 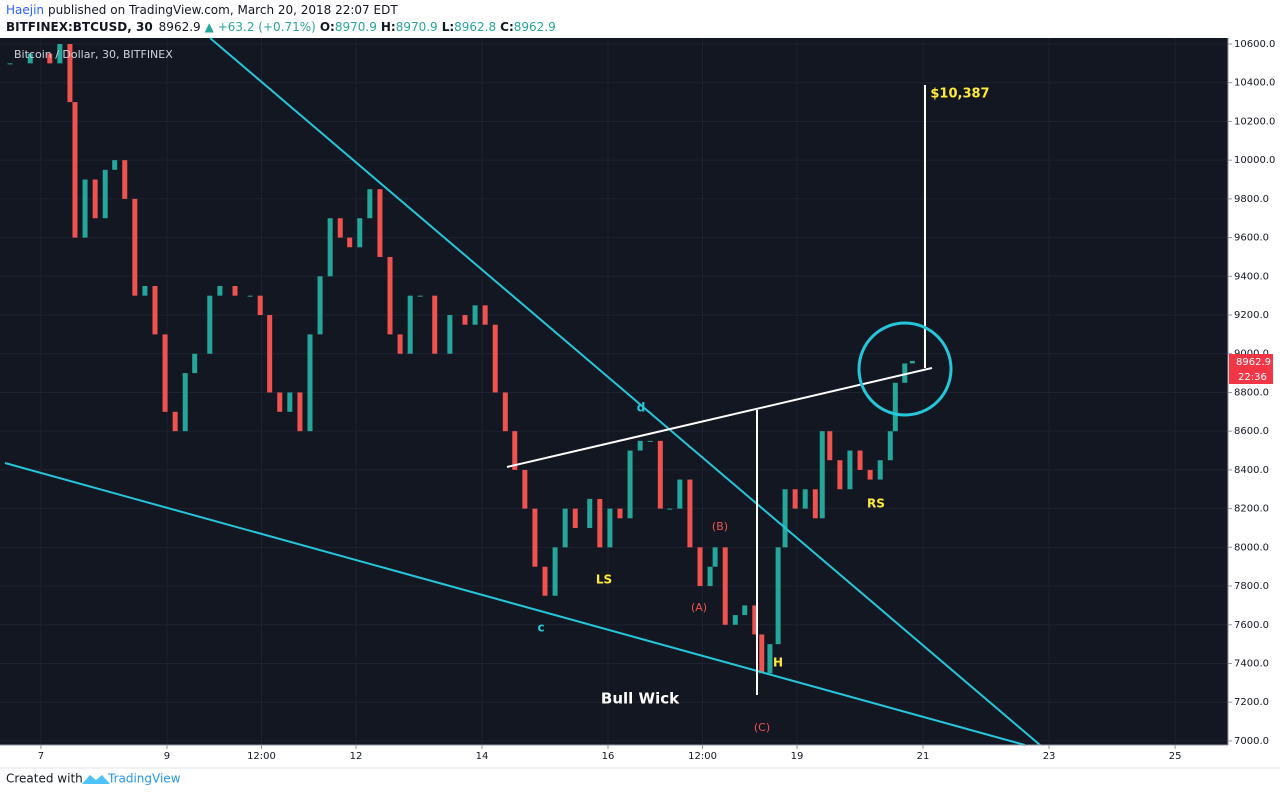 What do you see at coordinates (1049, 756) in the screenshot?
I see `x-tick-label: 23` at bounding box center [1049, 756].